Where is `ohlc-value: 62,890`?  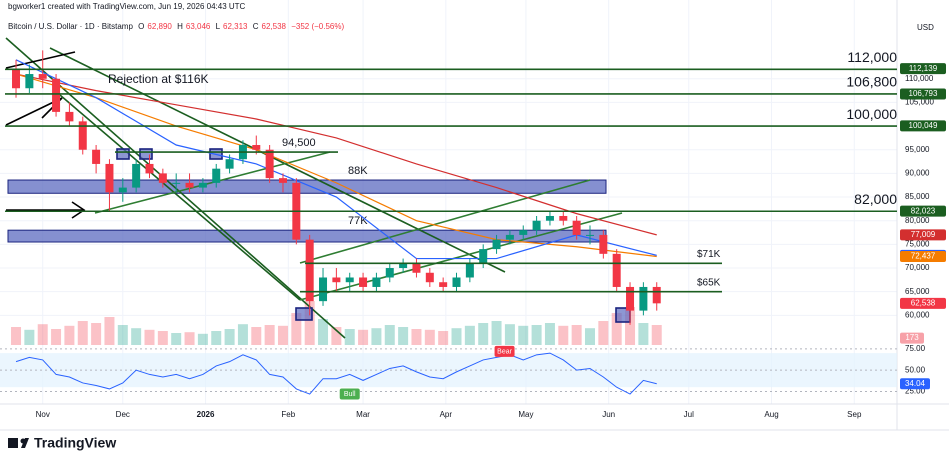 ohlc-value: 62,890 is located at coordinates (159, 26).